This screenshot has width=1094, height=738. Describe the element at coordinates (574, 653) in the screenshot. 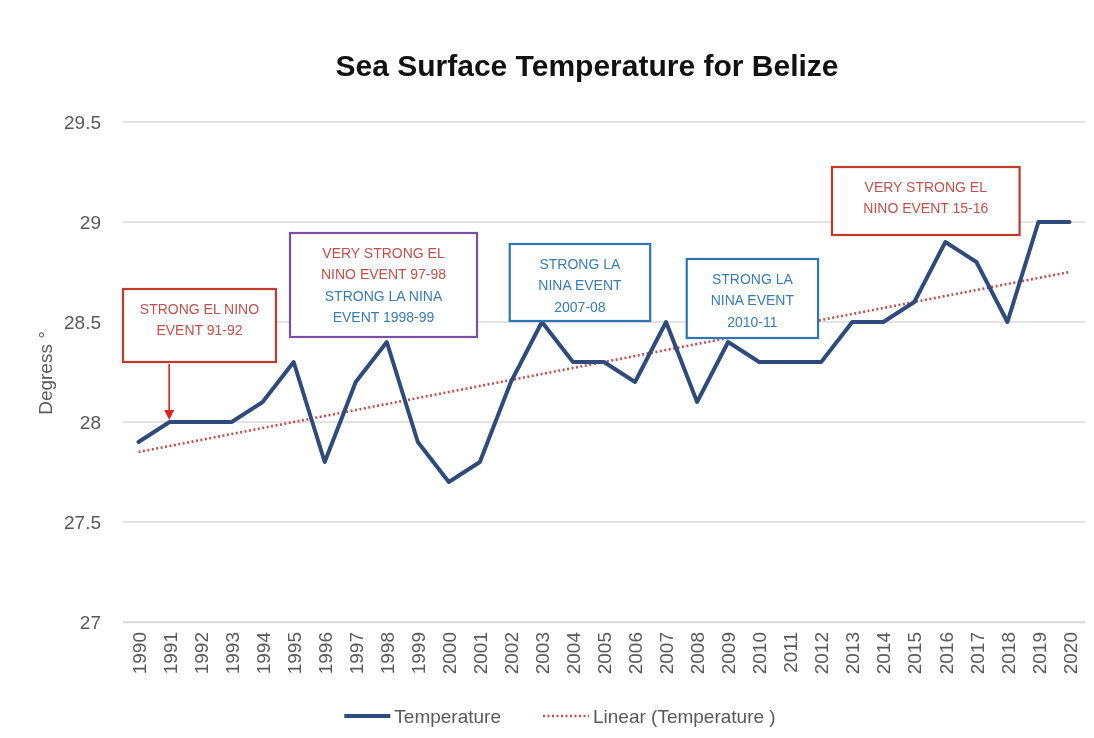

I see `x-tick-label: 2004` at that location.